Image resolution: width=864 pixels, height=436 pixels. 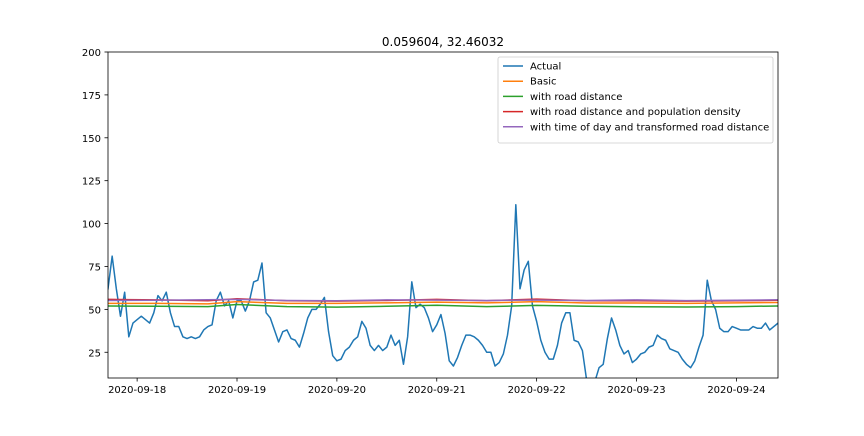 What do you see at coordinates (91, 182) in the screenshot?
I see `y-tick-label: 125` at bounding box center [91, 182].